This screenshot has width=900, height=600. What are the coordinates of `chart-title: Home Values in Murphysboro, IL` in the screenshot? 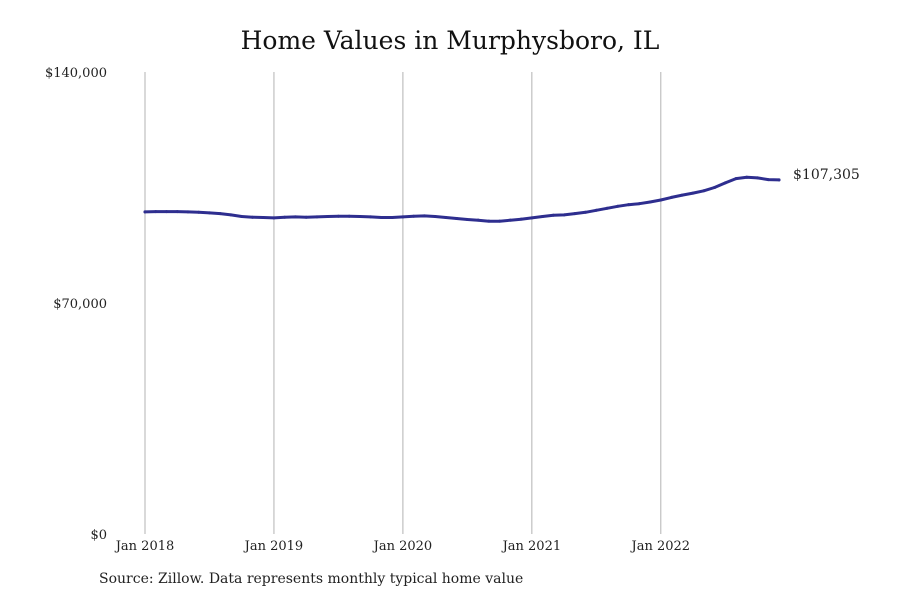 It's located at (450, 40).